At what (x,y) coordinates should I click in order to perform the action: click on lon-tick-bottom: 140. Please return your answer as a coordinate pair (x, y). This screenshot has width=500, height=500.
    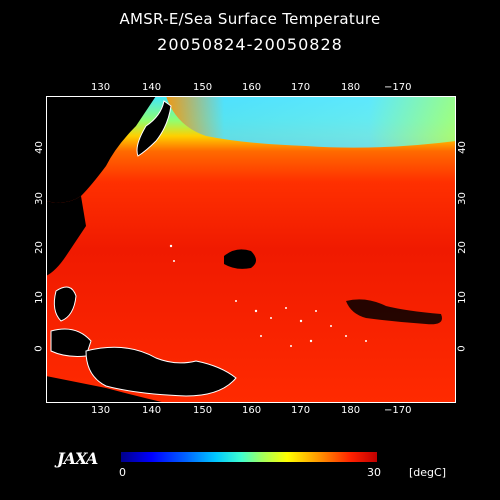
    Looking at the image, I should click on (152, 410).